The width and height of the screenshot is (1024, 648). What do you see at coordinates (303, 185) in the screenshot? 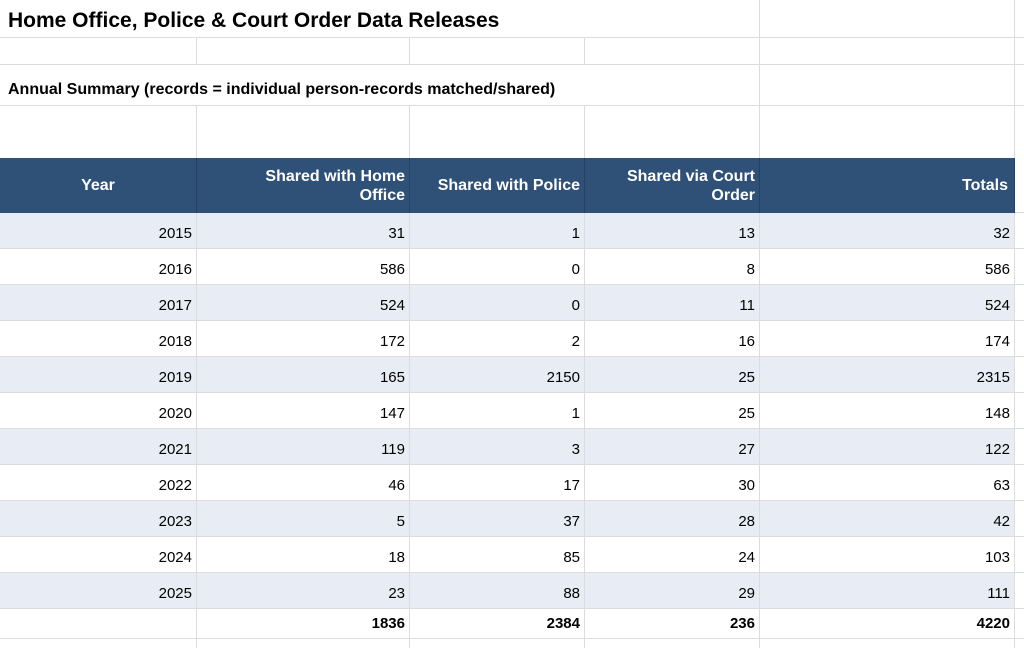
I see `header-cell-home-office: Shared with Home Office` at bounding box center [303, 185].